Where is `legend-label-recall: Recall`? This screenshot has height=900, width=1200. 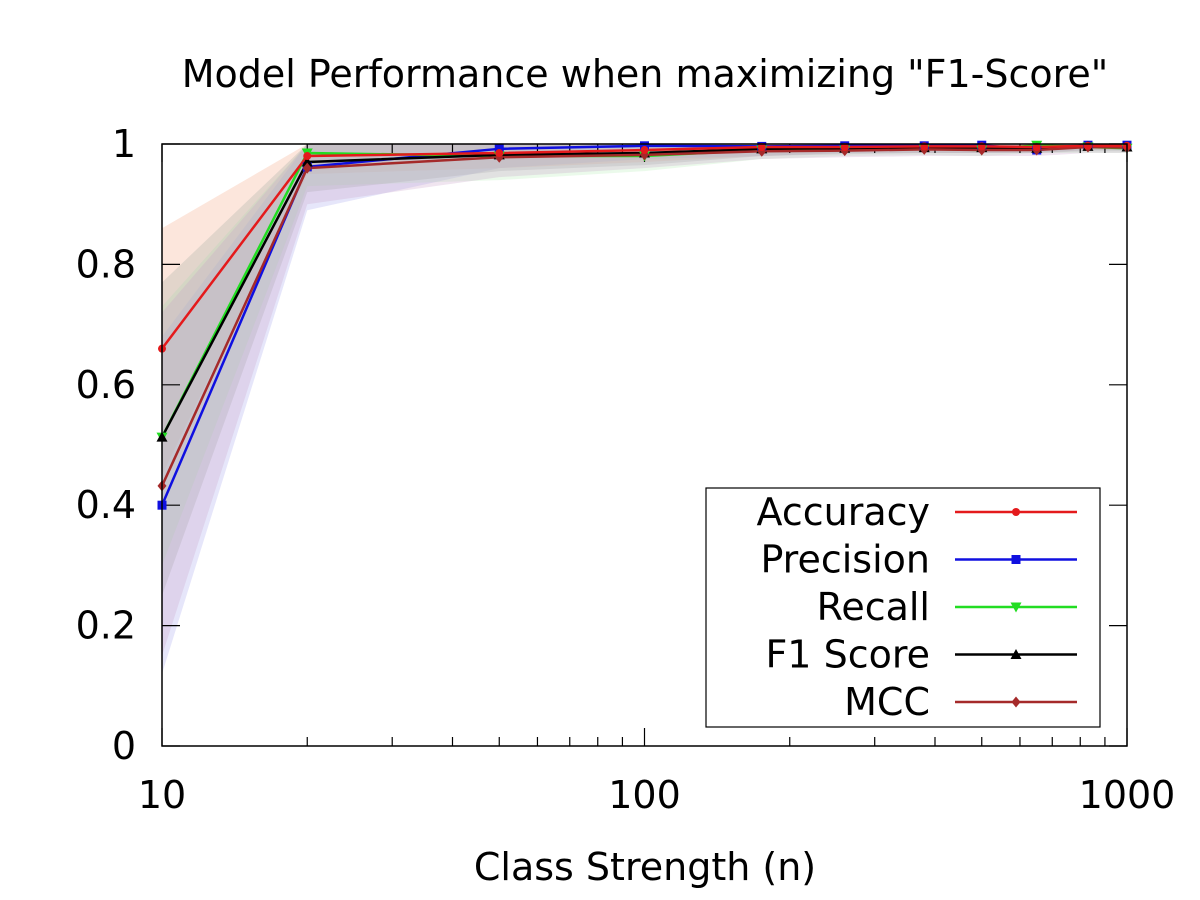
legend-label-recall: Recall is located at coordinates (873, 607).